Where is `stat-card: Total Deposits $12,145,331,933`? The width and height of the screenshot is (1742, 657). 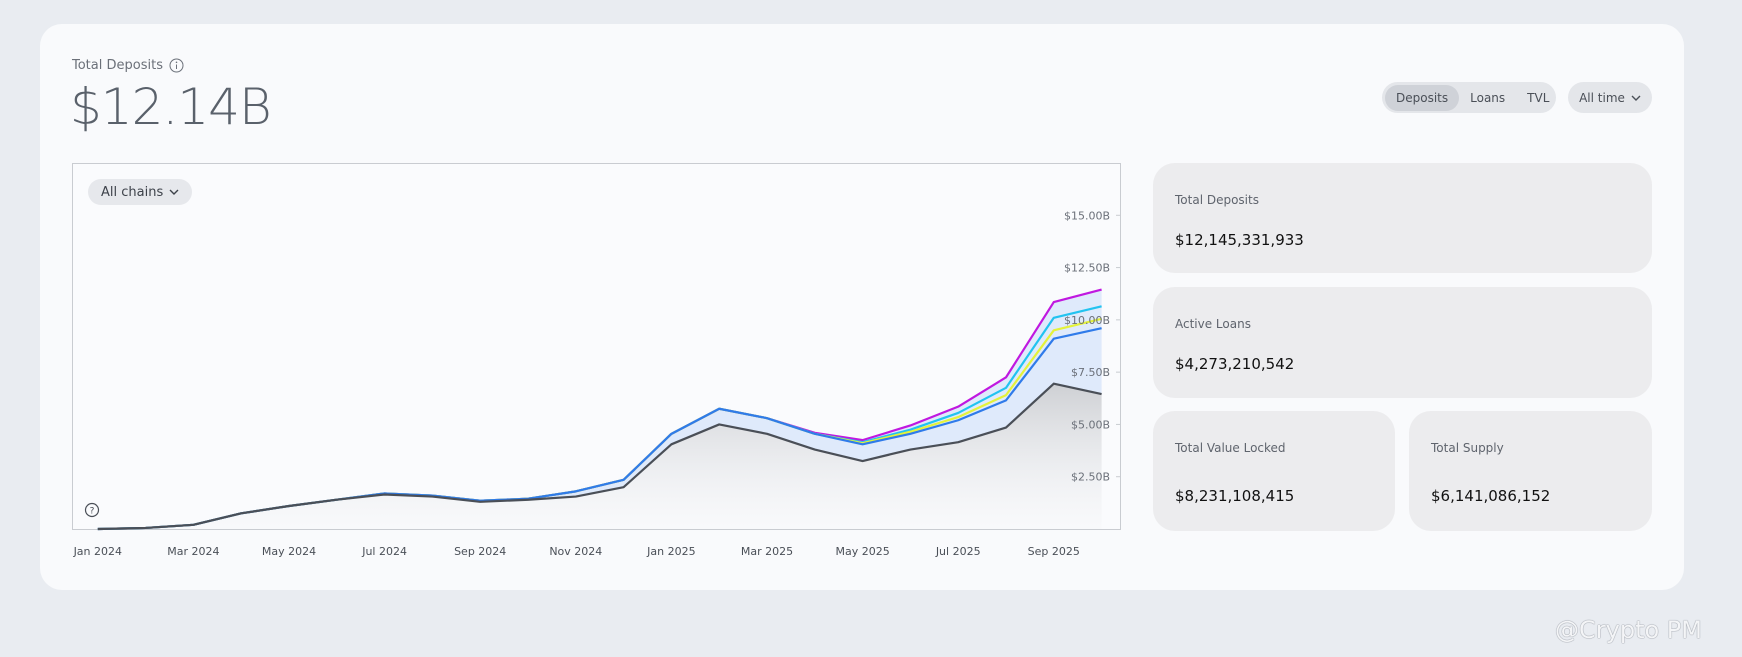
stat-card: Total Deposits $12,145,331,933 is located at coordinates (1402, 218).